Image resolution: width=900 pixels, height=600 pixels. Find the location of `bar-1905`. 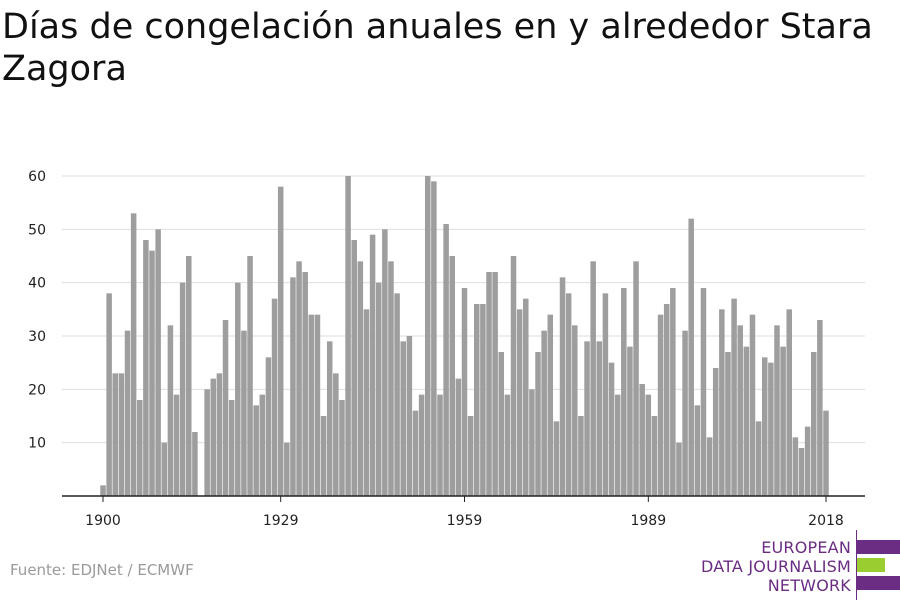

bar-1905 is located at coordinates (133, 355).